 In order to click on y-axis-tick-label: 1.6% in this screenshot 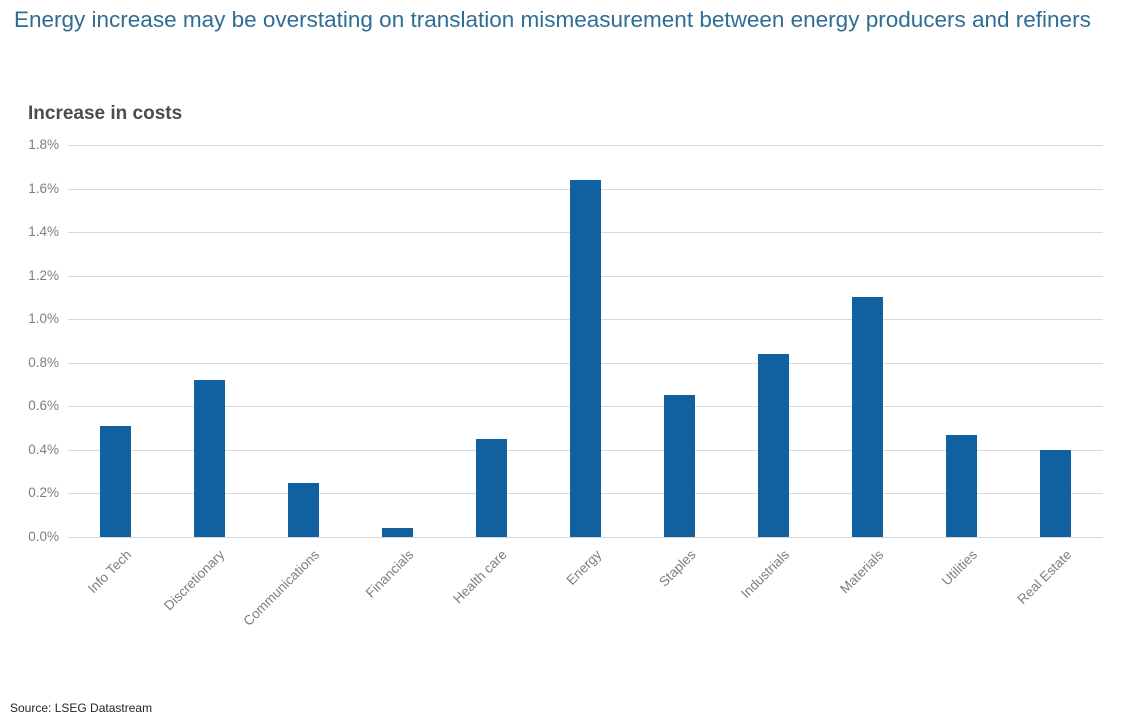, I will do `click(43, 188)`.